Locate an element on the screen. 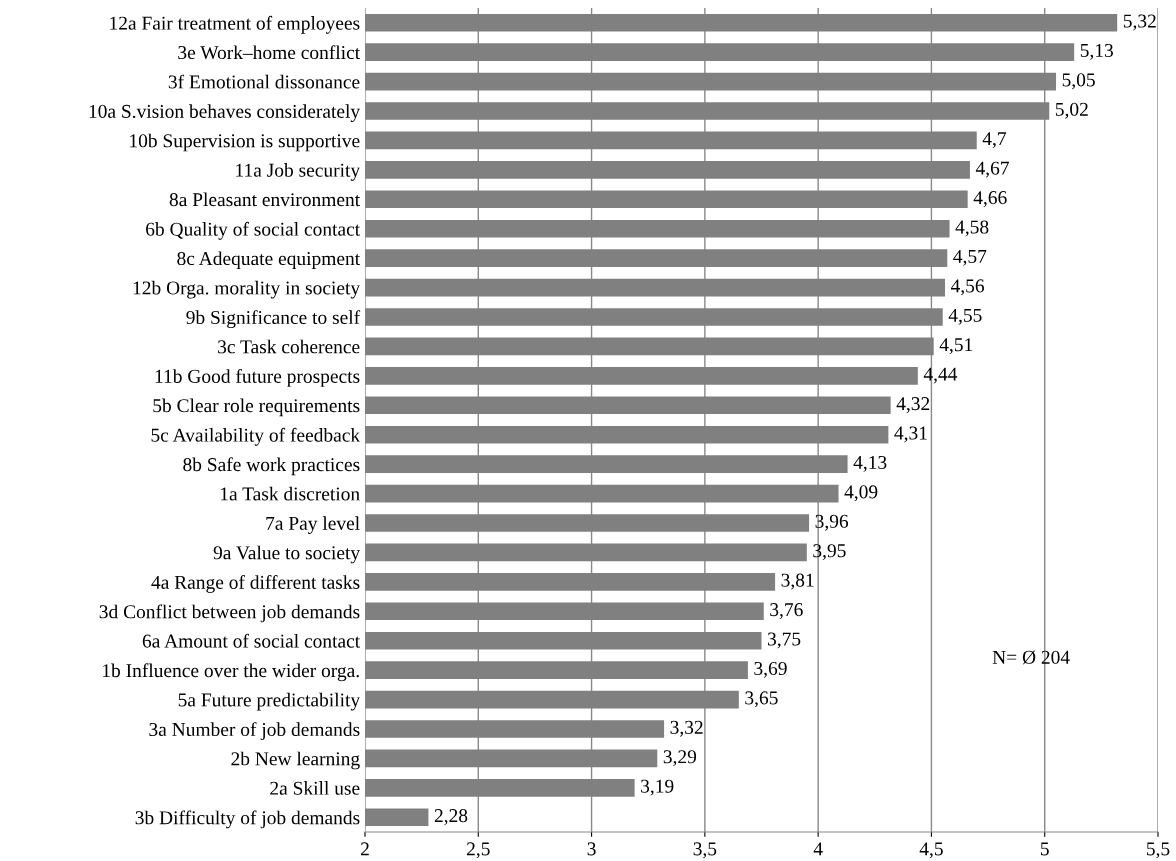  y-tick-label: 9a Value to society is located at coordinates (287, 554).